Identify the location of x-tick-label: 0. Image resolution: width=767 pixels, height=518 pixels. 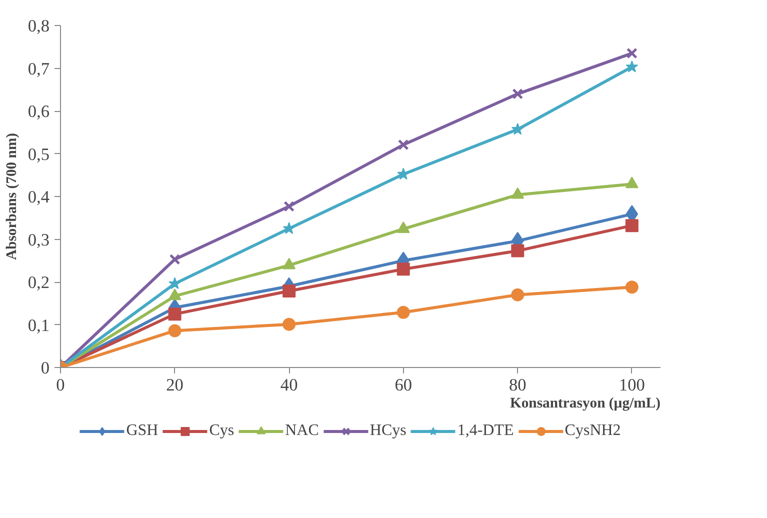
(60, 385).